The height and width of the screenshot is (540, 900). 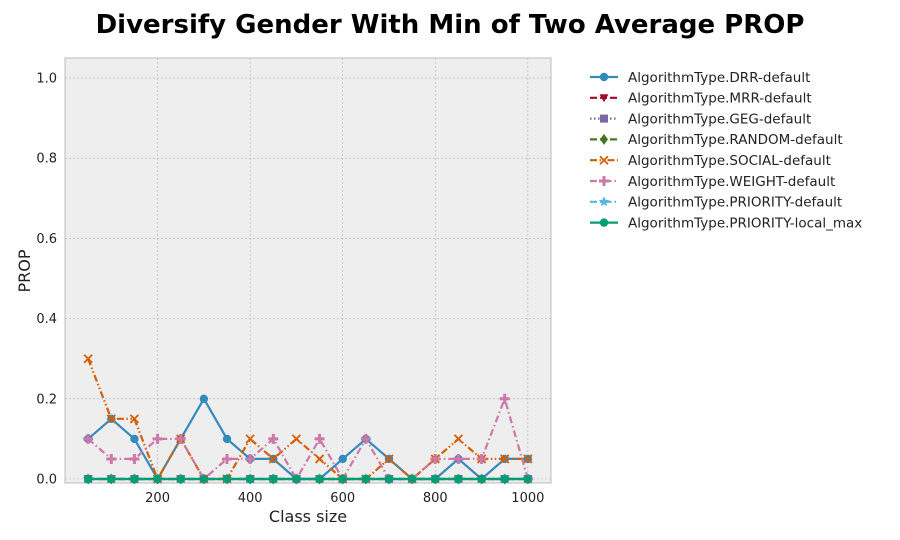 I want to click on legend-entry: AlgorithmType.DRR-default, so click(x=700, y=78).